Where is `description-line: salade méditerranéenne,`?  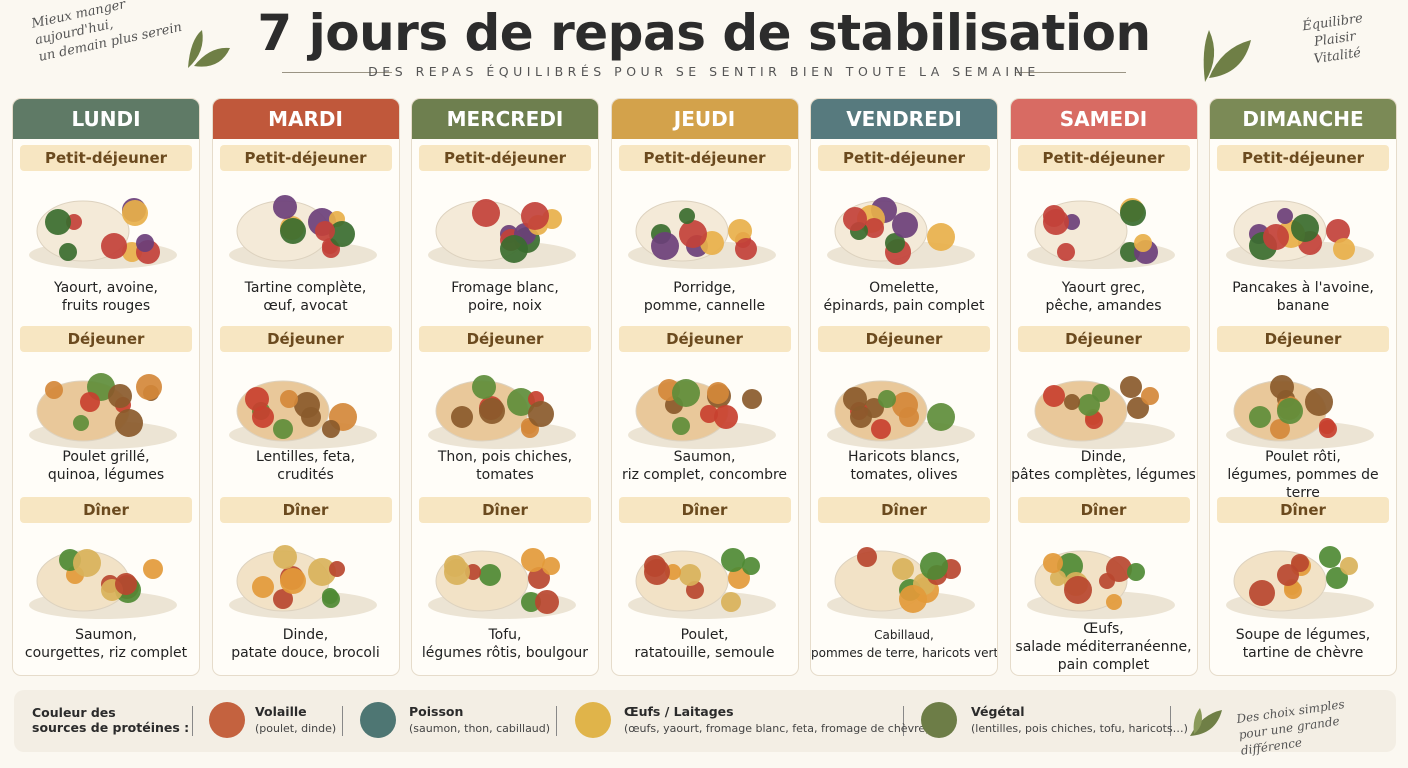
description-line: salade méditerranéenne, is located at coordinates (1103, 647).